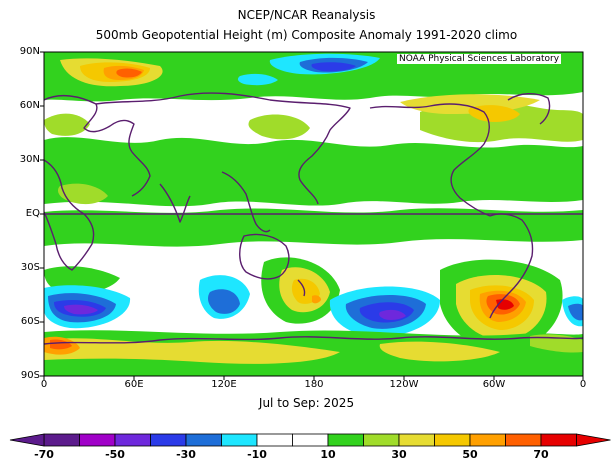  I want to click on lat-label: 90N, so click(29, 51).